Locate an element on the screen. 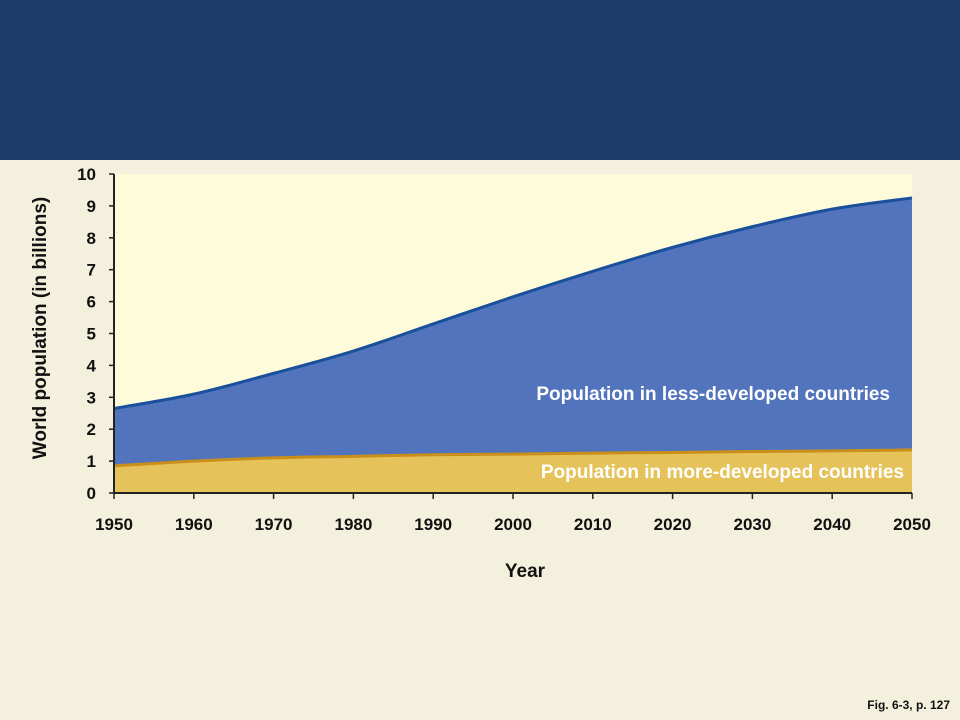  y-axis-ticks: 0 1 2 3 4 5 6 7 8 9 10 is located at coordinates (95, 334).